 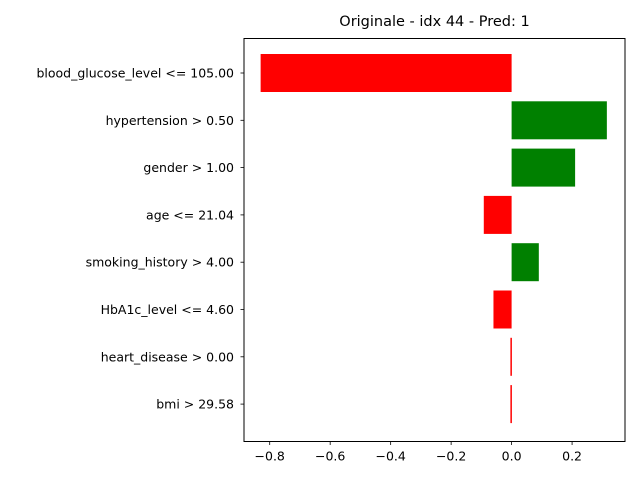 I want to click on x-tick-label: −0.4, so click(x=390, y=456).